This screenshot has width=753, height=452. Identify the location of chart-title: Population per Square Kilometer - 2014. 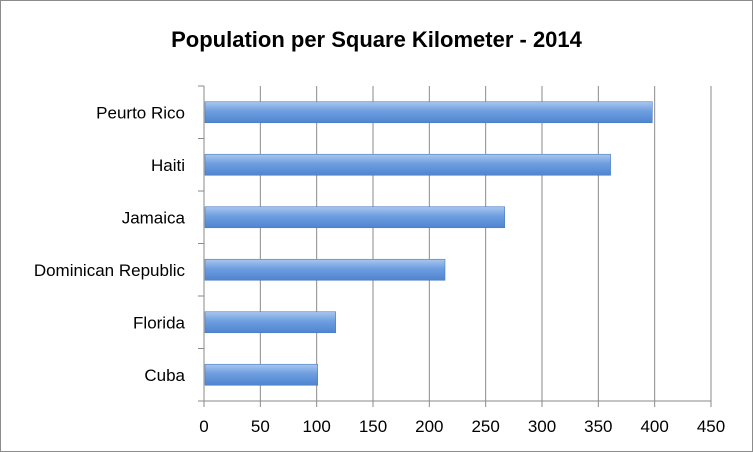
(376, 39).